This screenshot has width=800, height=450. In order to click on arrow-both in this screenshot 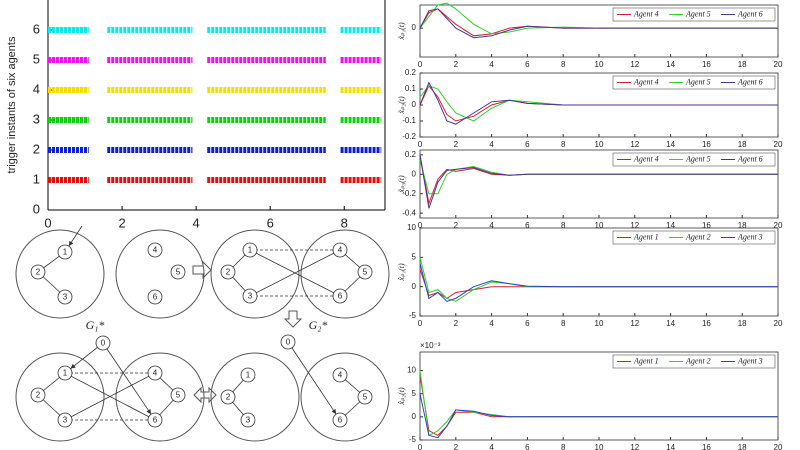, I will do `click(205, 395)`.